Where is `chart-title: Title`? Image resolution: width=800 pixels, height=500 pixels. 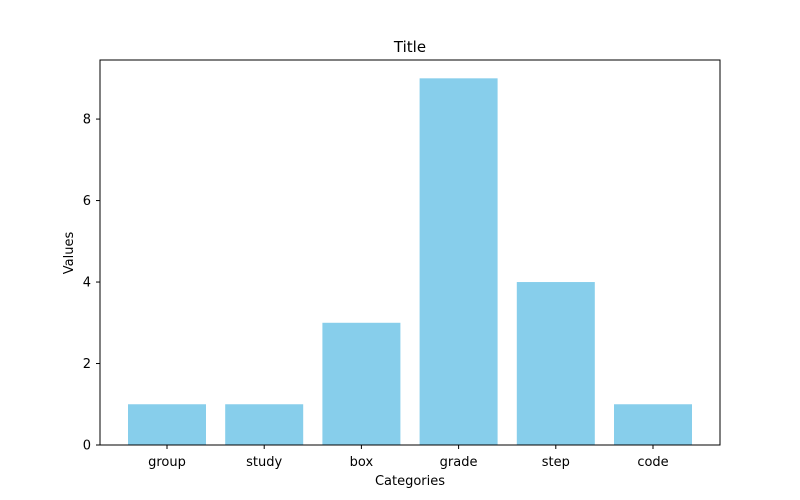
chart-title: Title is located at coordinates (409, 47).